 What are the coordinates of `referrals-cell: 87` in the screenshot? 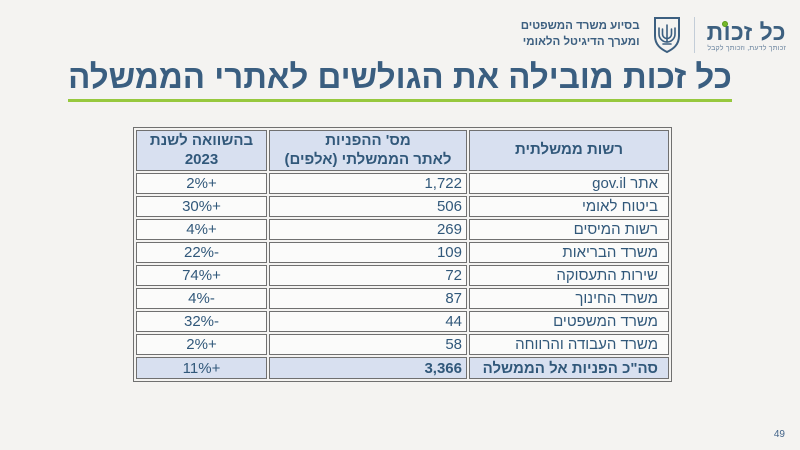 It's located at (368, 298).